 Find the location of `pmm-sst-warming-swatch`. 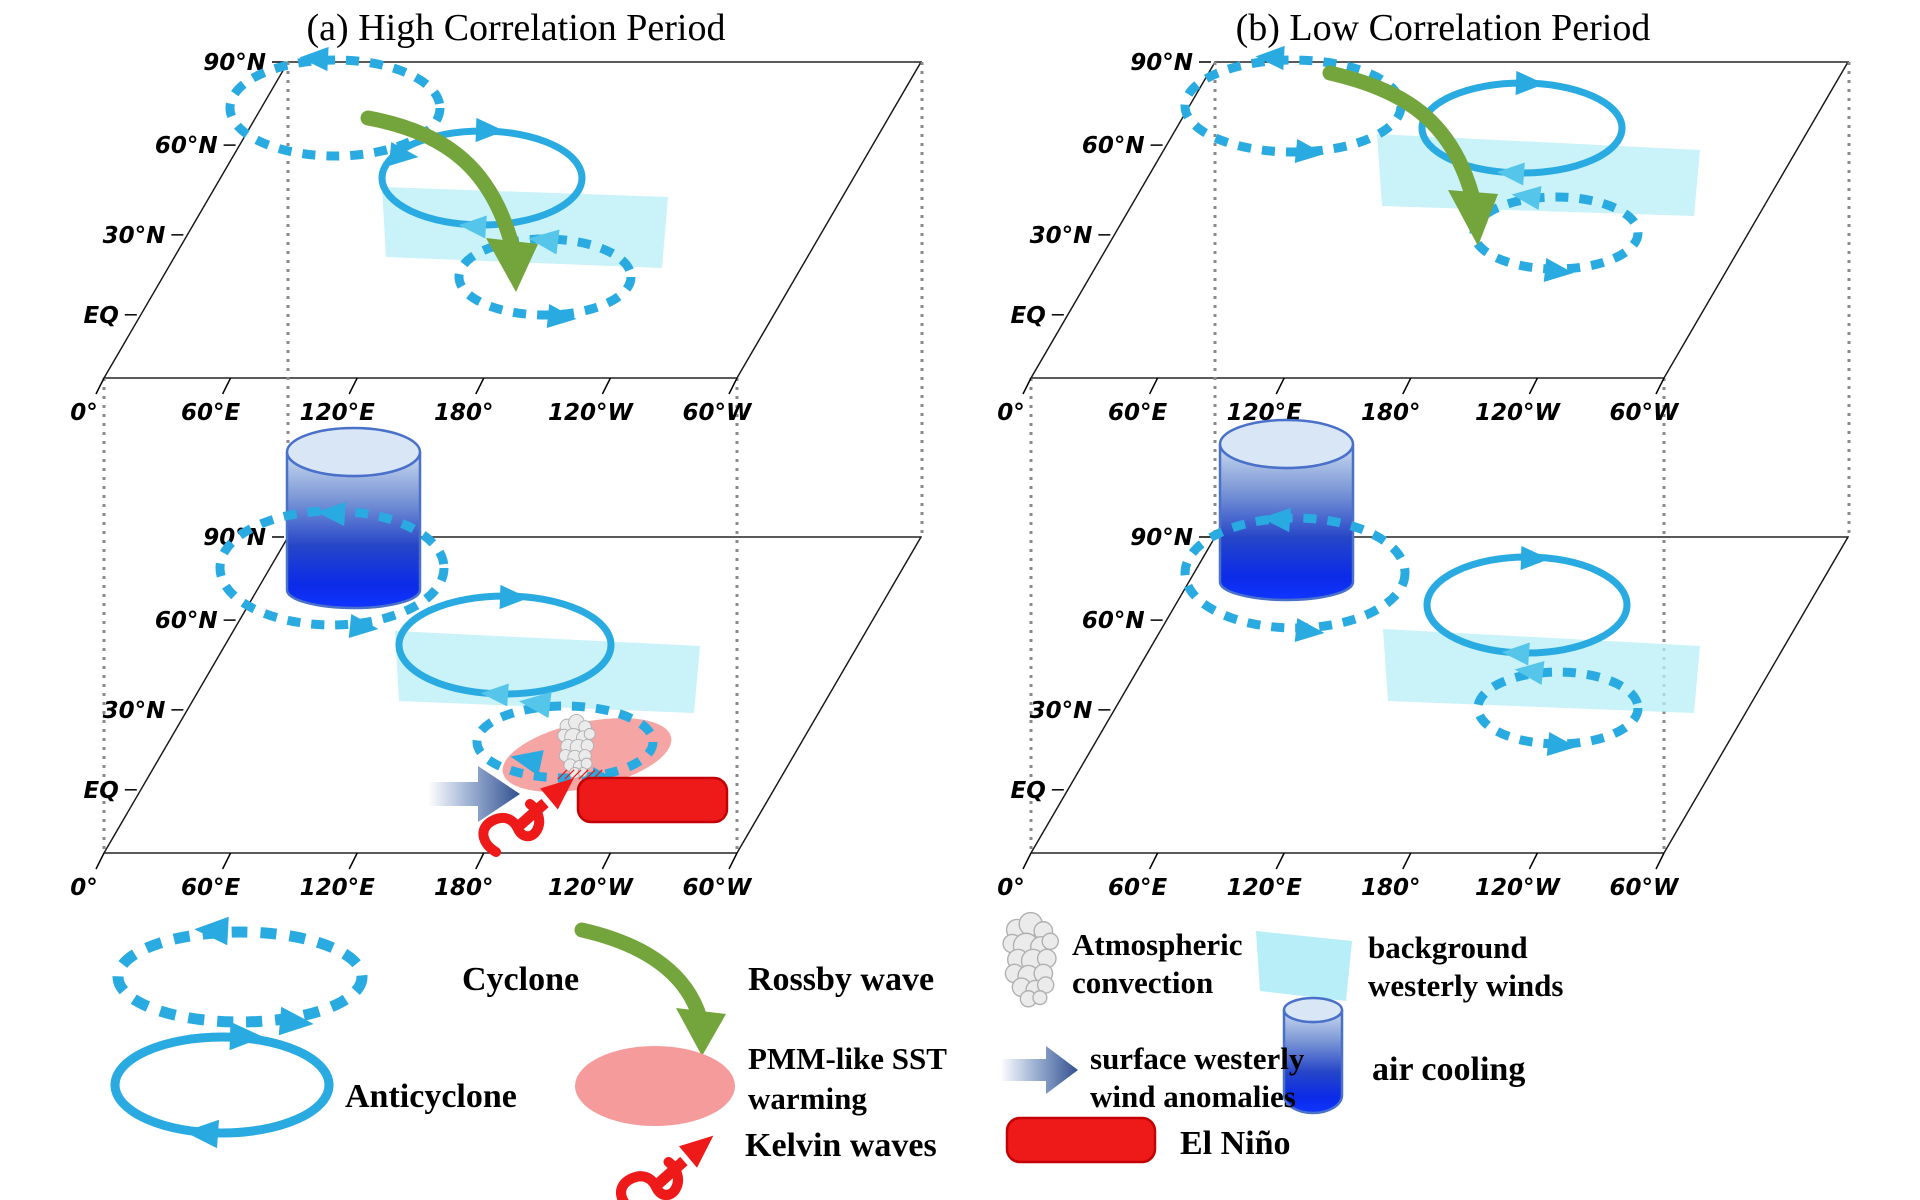

pmm-sst-warming-swatch is located at coordinates (655, 1086).